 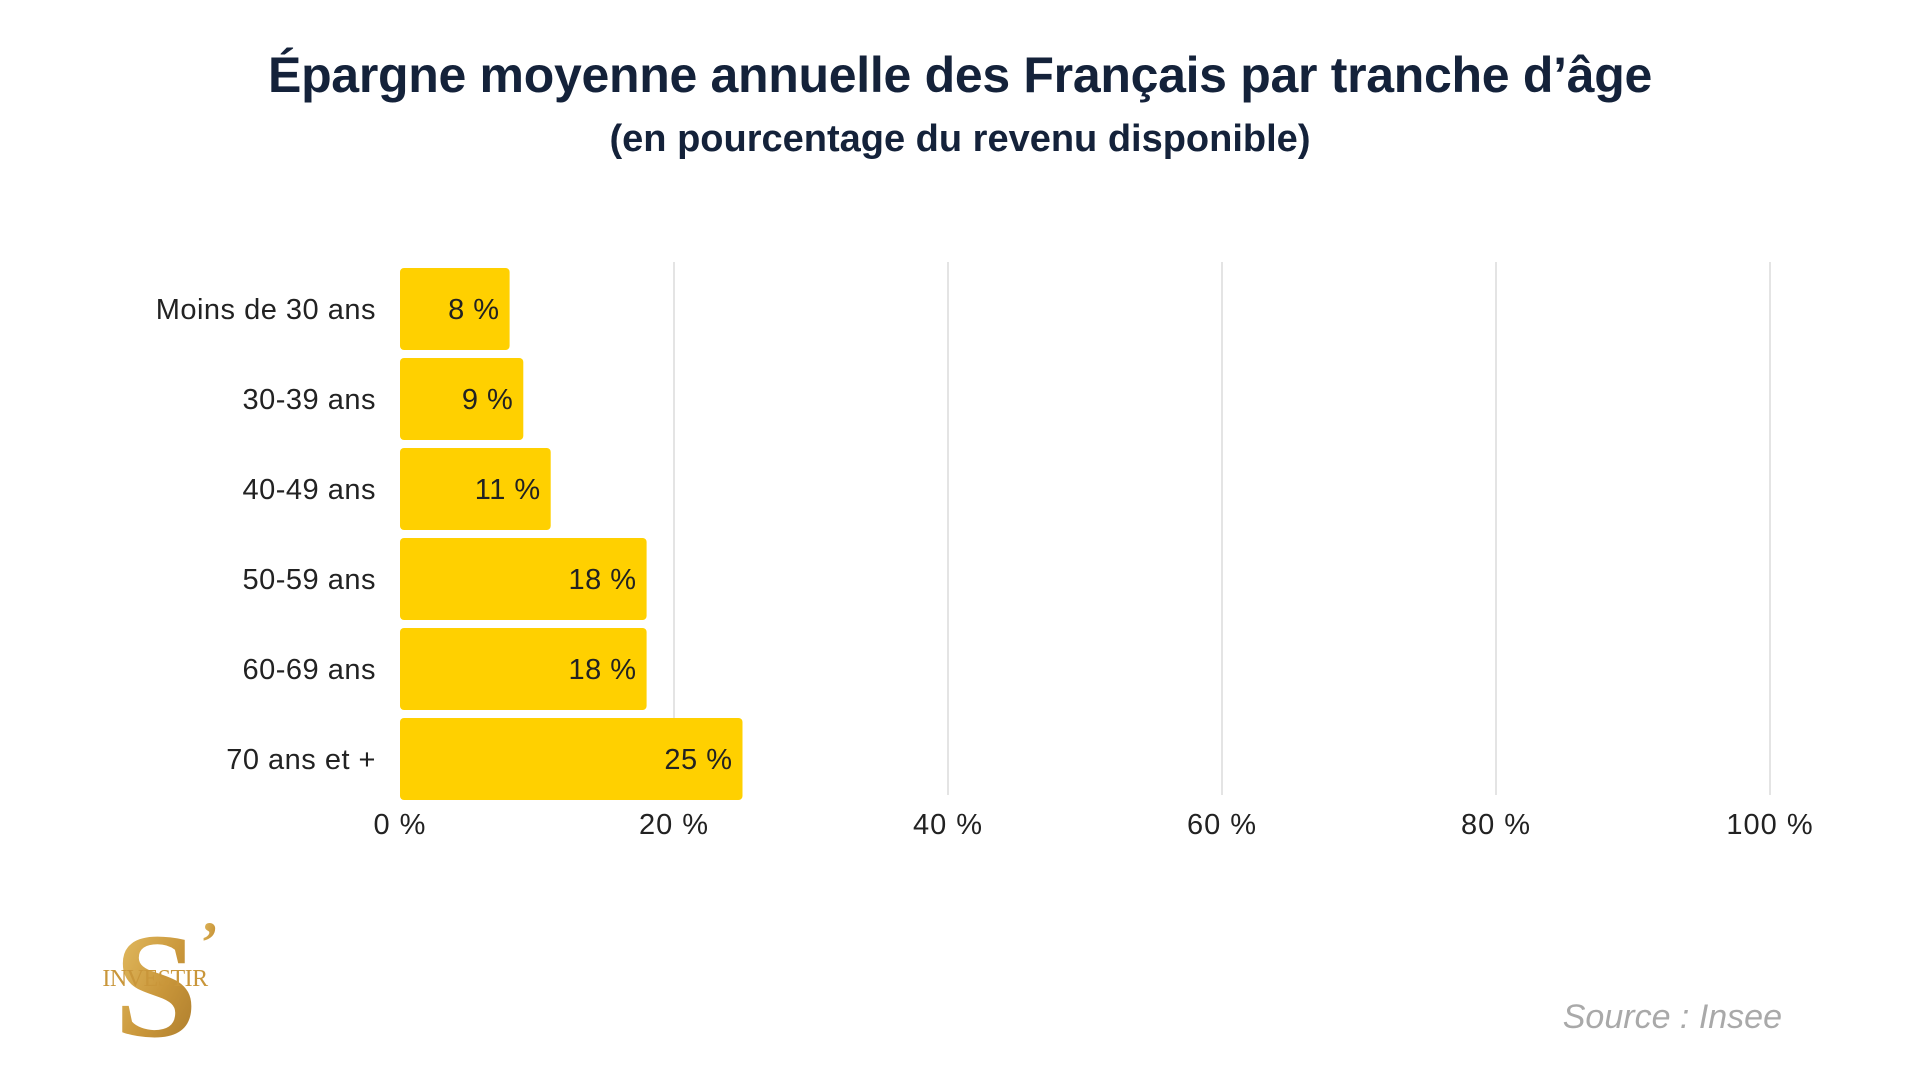 I want to click on logo-letter: S, so click(x=155, y=980).